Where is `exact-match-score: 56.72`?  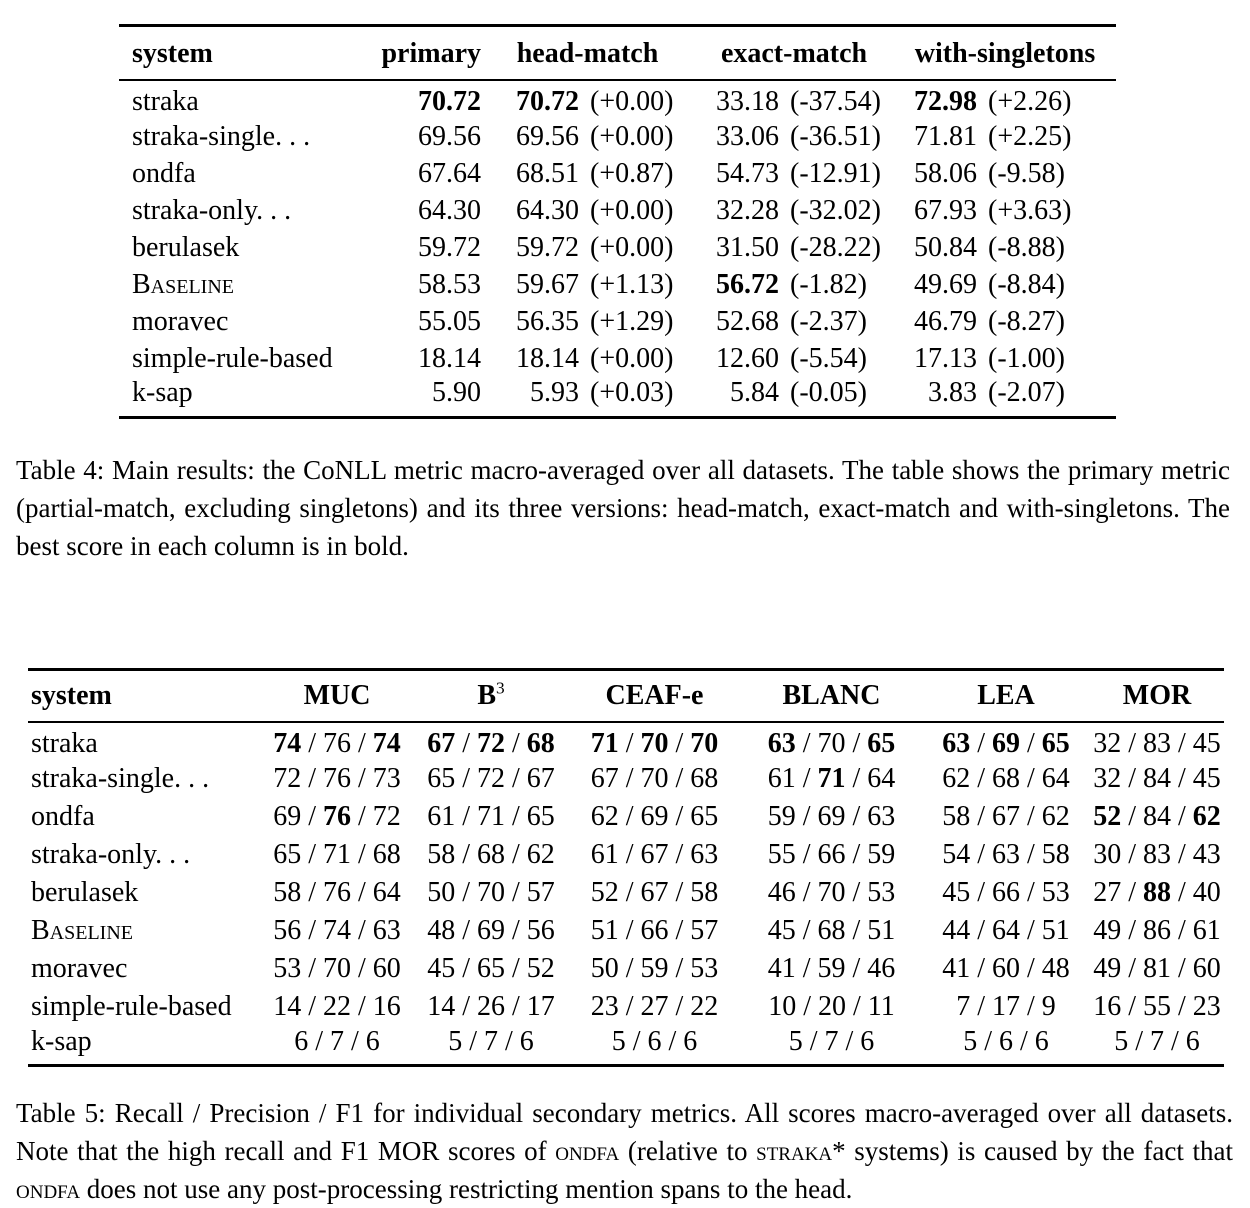 exact-match-score: 56.72 is located at coordinates (736, 284).